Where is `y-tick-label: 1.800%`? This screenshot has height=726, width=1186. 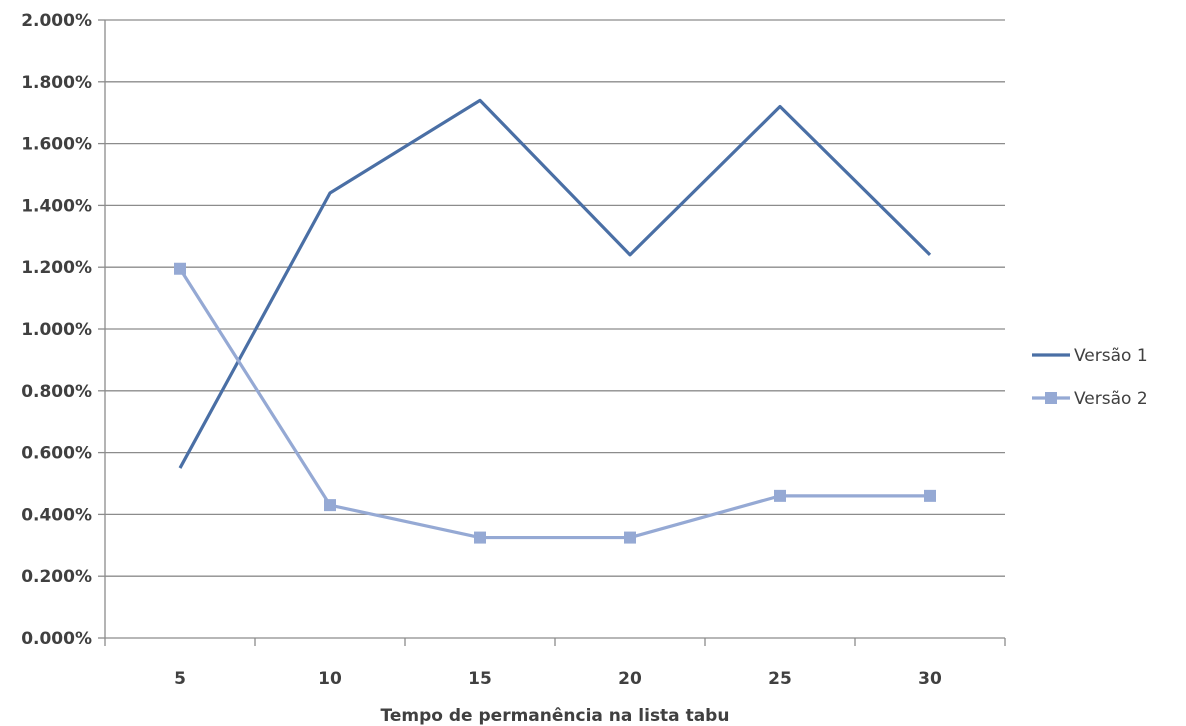 y-tick-label: 1.800% is located at coordinates (56, 83).